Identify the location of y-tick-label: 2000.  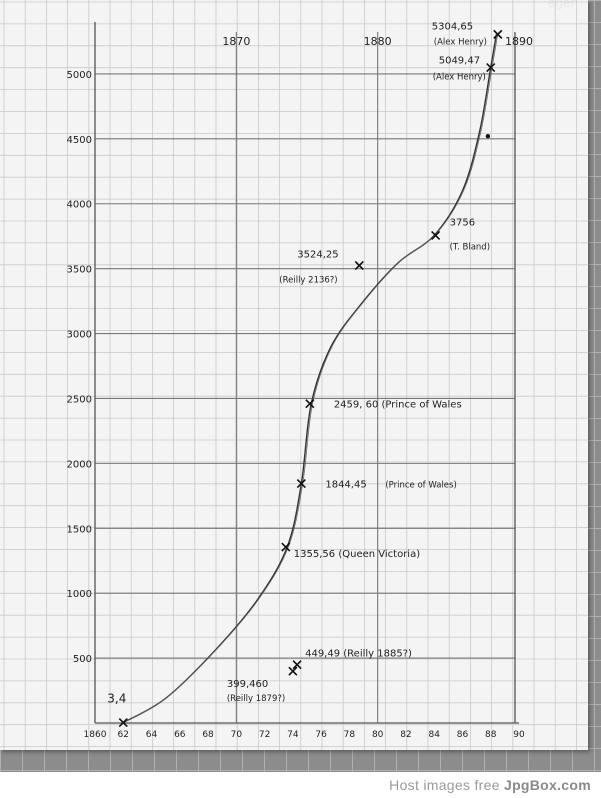
(79, 464).